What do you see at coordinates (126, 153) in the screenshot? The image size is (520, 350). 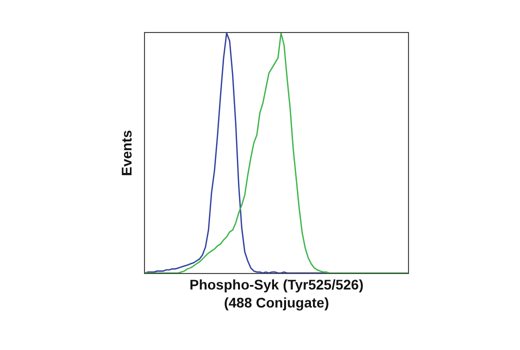 I see `y-axis-title: Events` at bounding box center [126, 153].